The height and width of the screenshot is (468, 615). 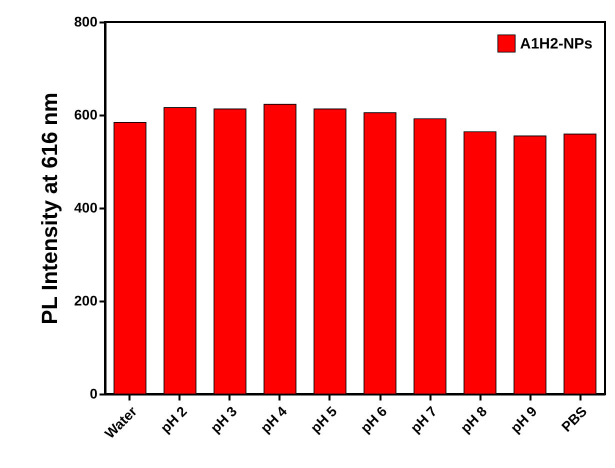 What do you see at coordinates (523, 419) in the screenshot?
I see `x-tick-label: pH 9` at bounding box center [523, 419].